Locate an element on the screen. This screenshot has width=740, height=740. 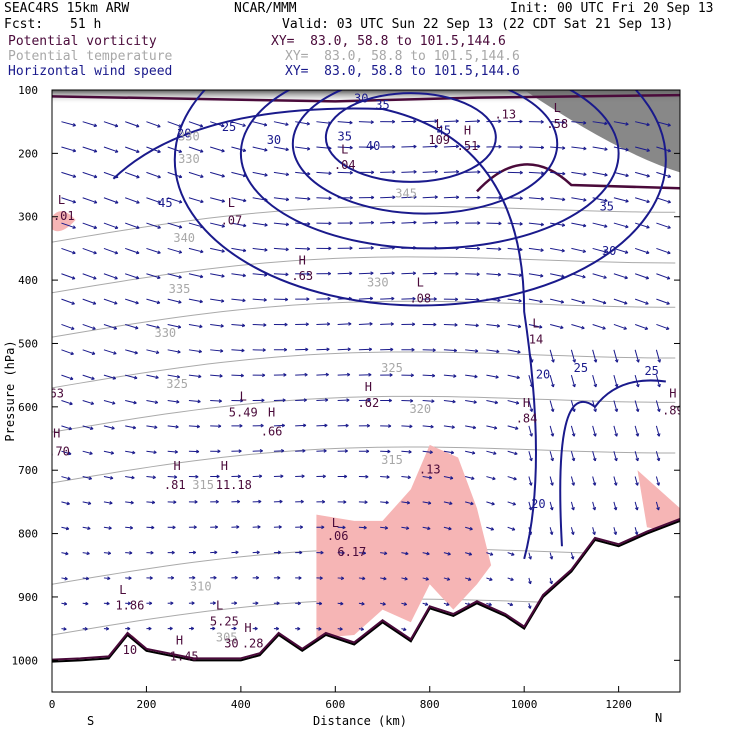
x-tick-label: 200 is located at coordinates (146, 704).